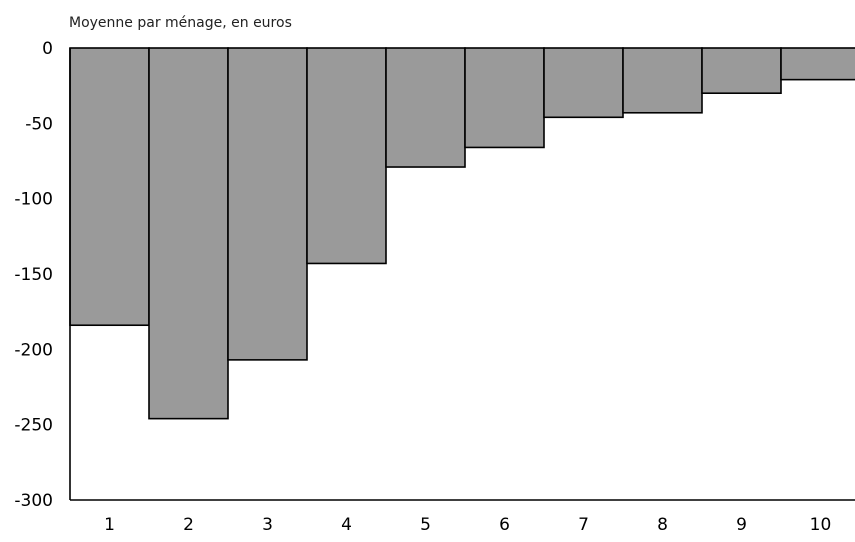  Describe the element at coordinates (821, 525) in the screenshot. I see `x-tick-label: 10` at that location.